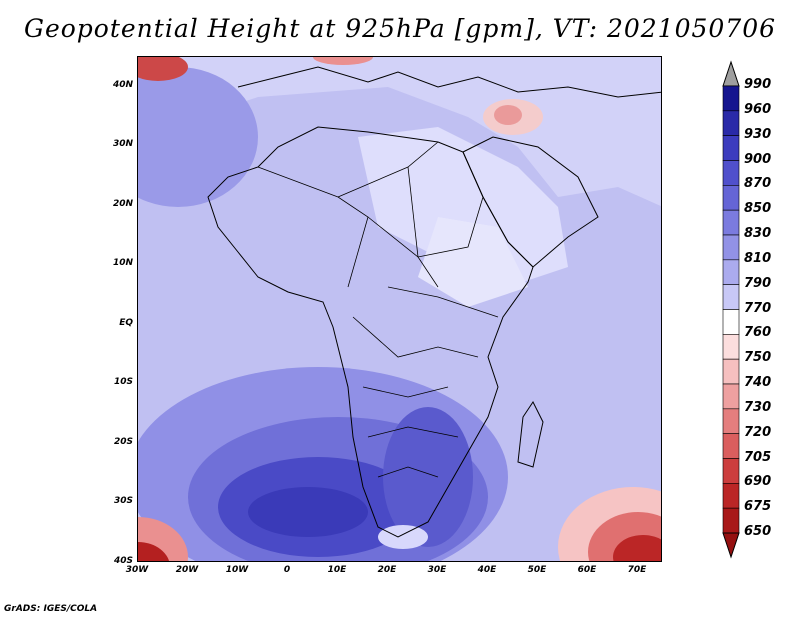 This screenshot has width=800, height=618. What do you see at coordinates (487, 570) in the screenshot?
I see `lon-tick-label: 40E` at bounding box center [487, 570].